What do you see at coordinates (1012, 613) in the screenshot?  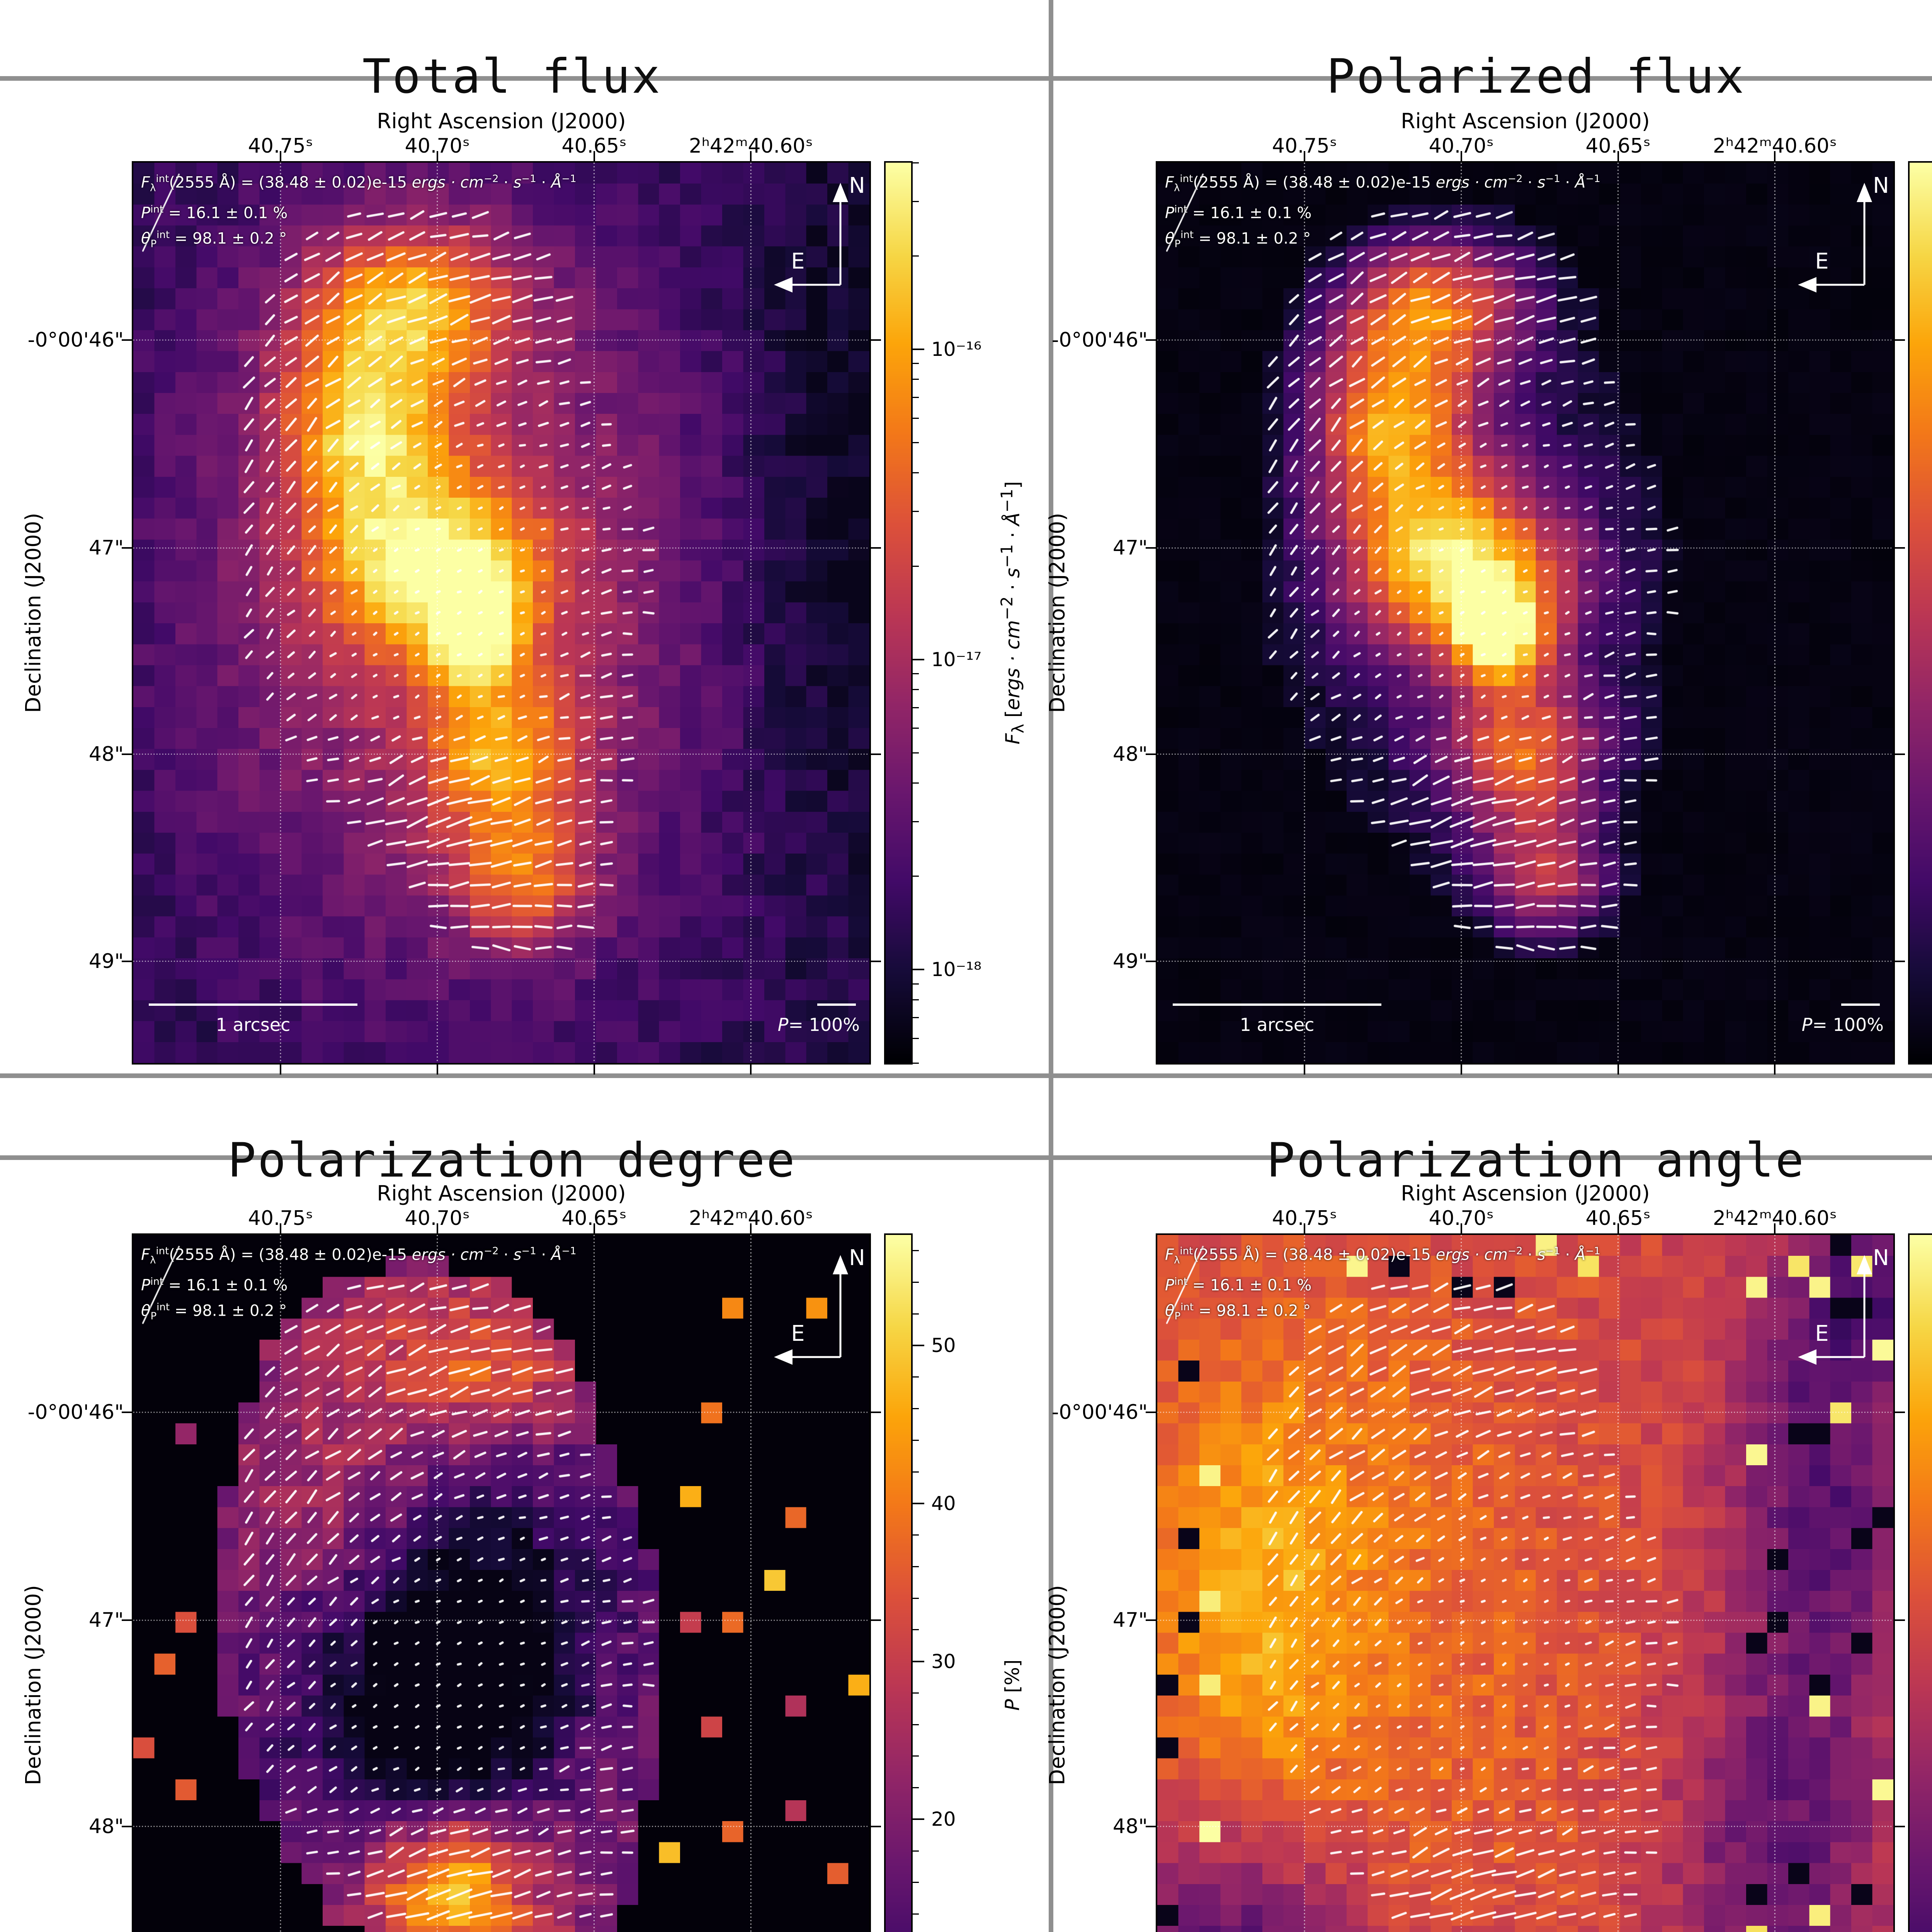 I see `colorbar-label: Fλ [ergs · cm−2 · s−1 · Å−1]` at bounding box center [1012, 613].